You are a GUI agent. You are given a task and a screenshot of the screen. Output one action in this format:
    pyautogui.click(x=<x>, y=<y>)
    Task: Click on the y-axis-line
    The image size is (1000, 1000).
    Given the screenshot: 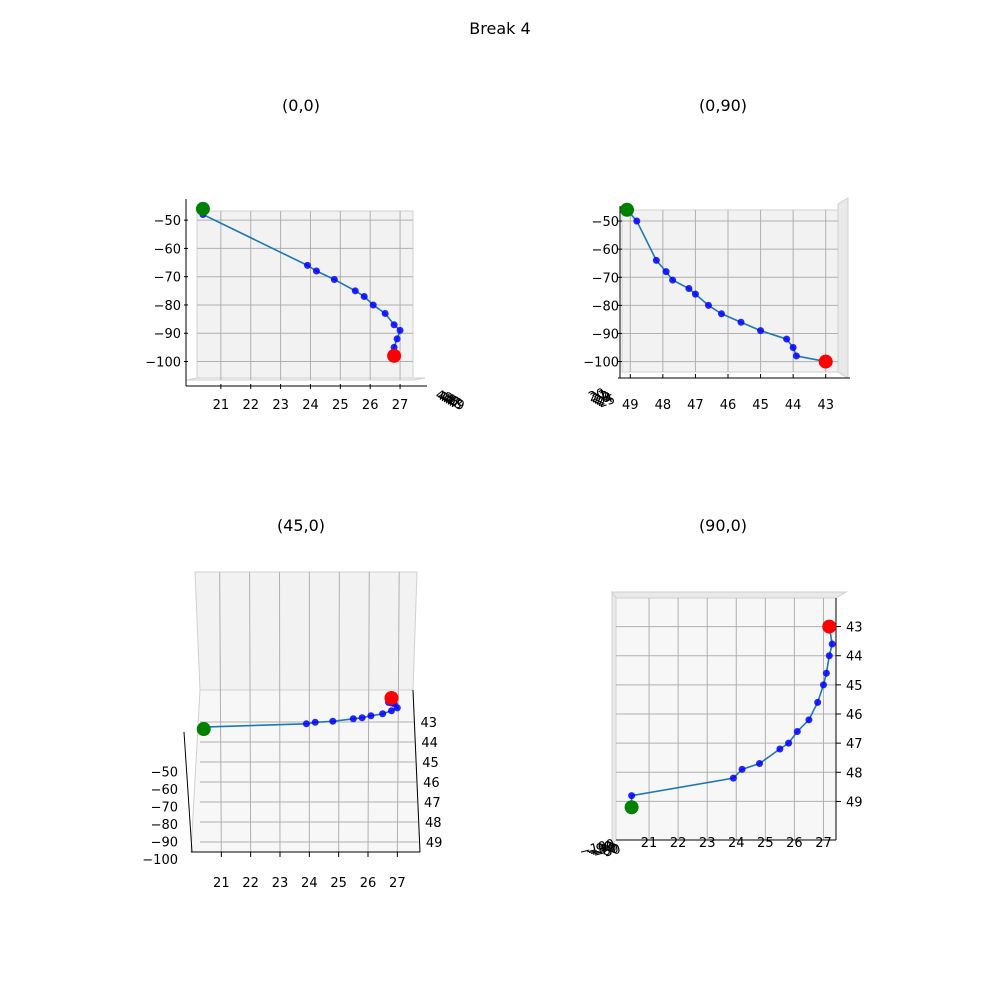 What is the action you would take?
    pyautogui.click(x=416, y=771)
    